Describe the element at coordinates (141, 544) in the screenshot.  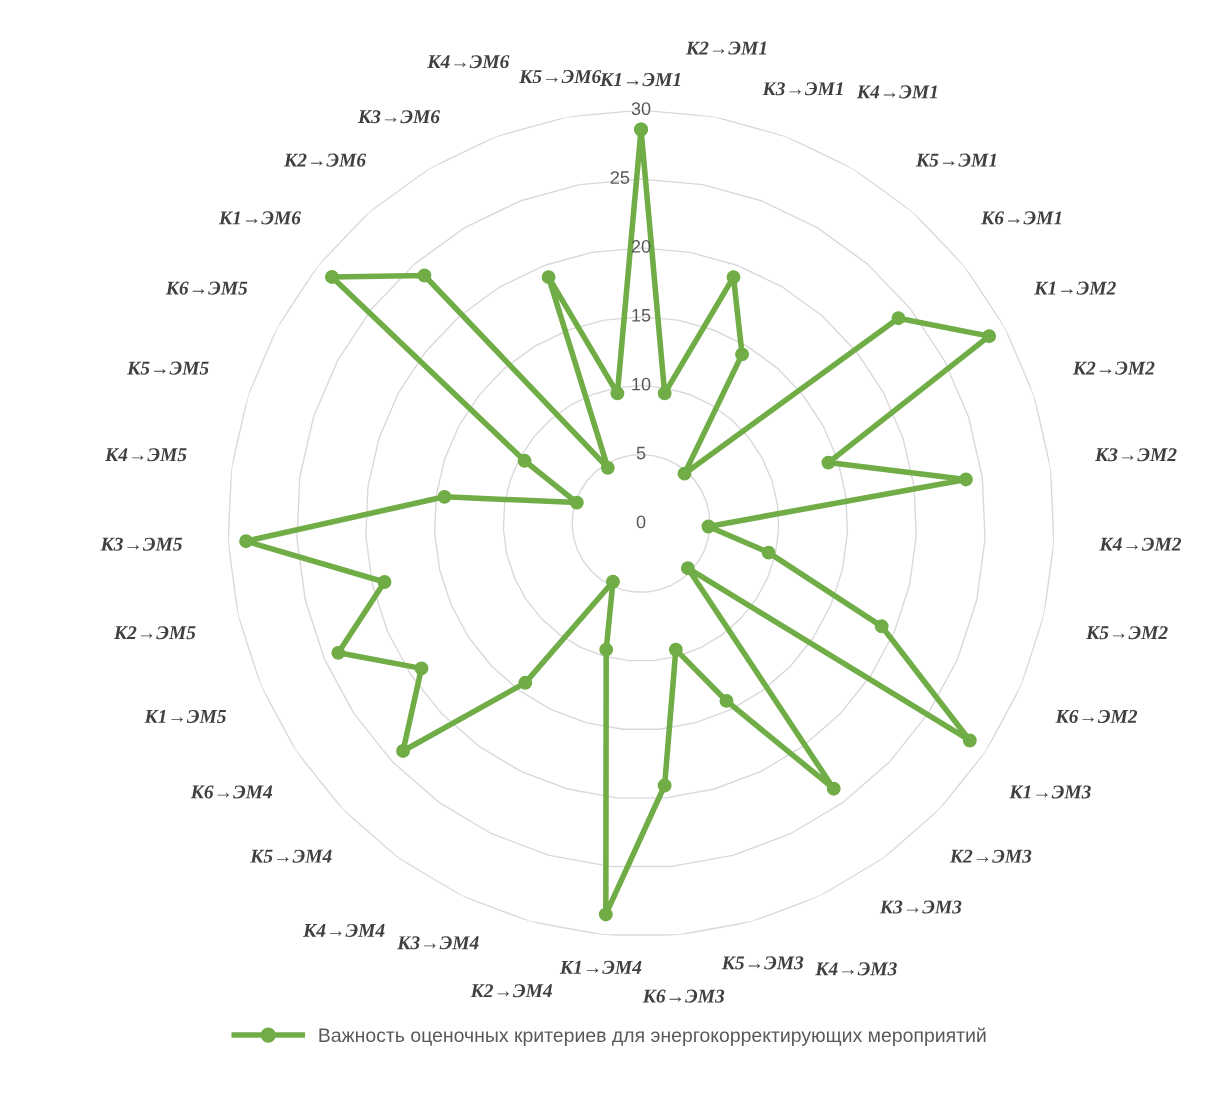
I see `spoke-label: К3→ЭМ5` at that location.